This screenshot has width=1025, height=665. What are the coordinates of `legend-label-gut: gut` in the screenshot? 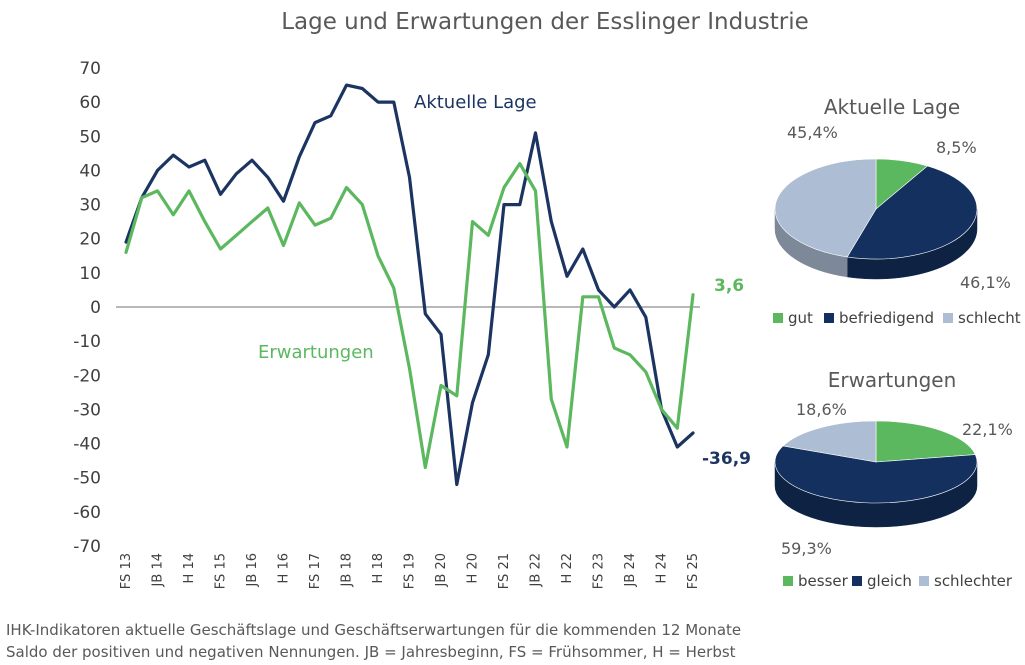 It's located at (800, 318).